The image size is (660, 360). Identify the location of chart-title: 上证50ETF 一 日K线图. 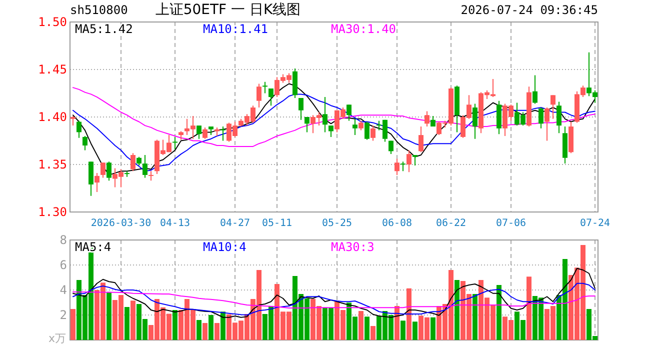
(228, 10).